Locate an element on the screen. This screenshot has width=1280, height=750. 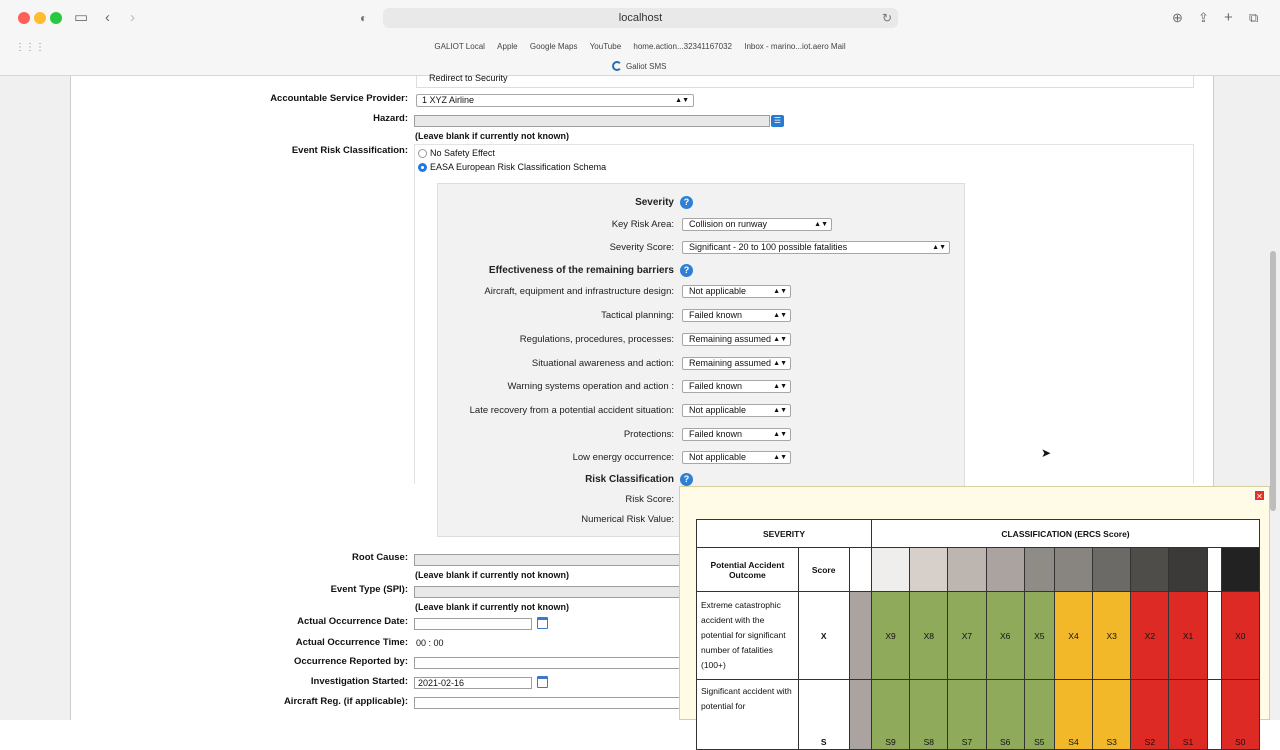
scrollbar is located at coordinates (1273, 381).